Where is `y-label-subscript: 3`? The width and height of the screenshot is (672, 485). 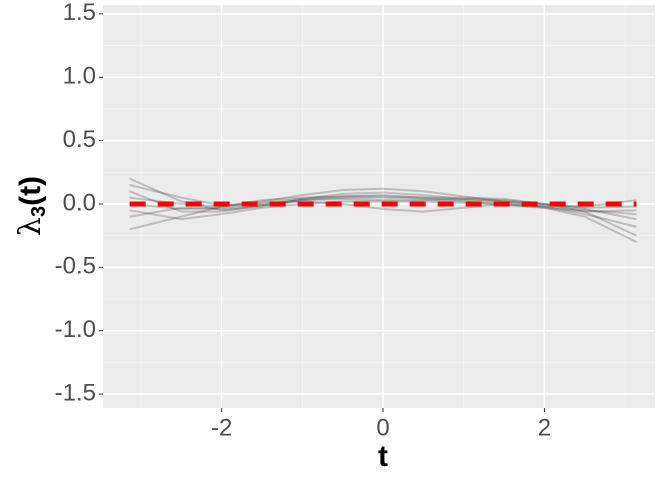
y-label-subscript: 3 is located at coordinates (39, 211).